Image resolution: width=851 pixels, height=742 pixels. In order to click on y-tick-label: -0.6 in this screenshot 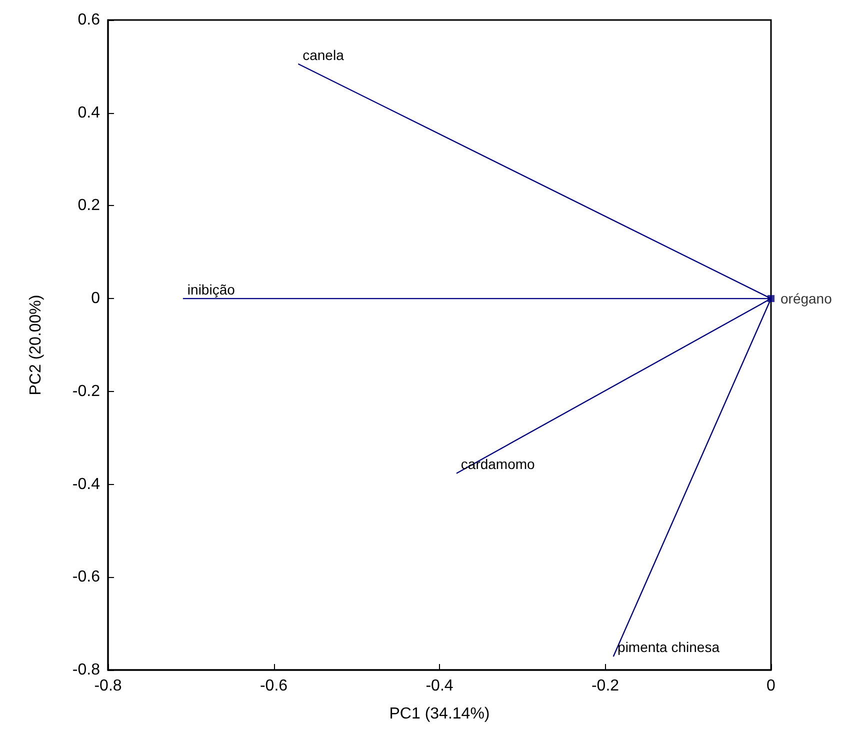, I will do `click(86, 577)`.